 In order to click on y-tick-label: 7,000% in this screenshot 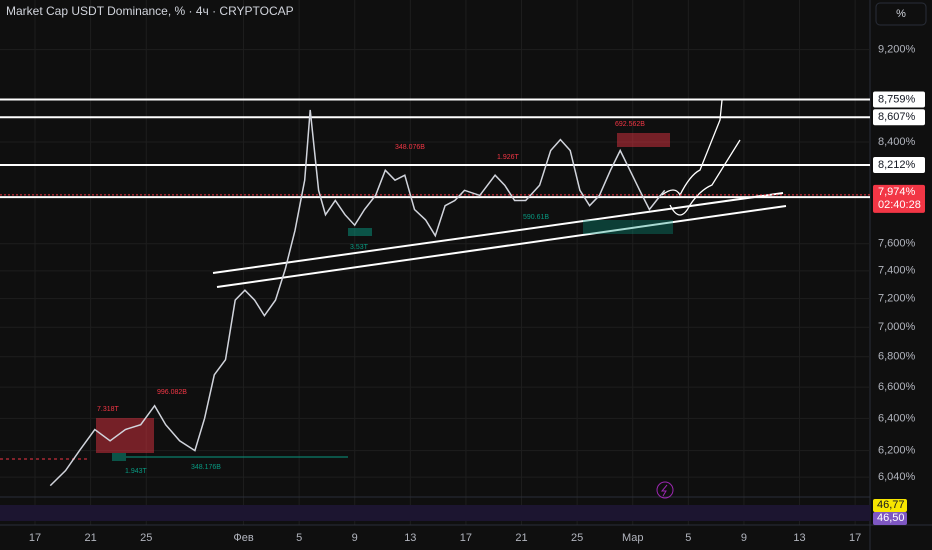, I will do `click(897, 327)`.